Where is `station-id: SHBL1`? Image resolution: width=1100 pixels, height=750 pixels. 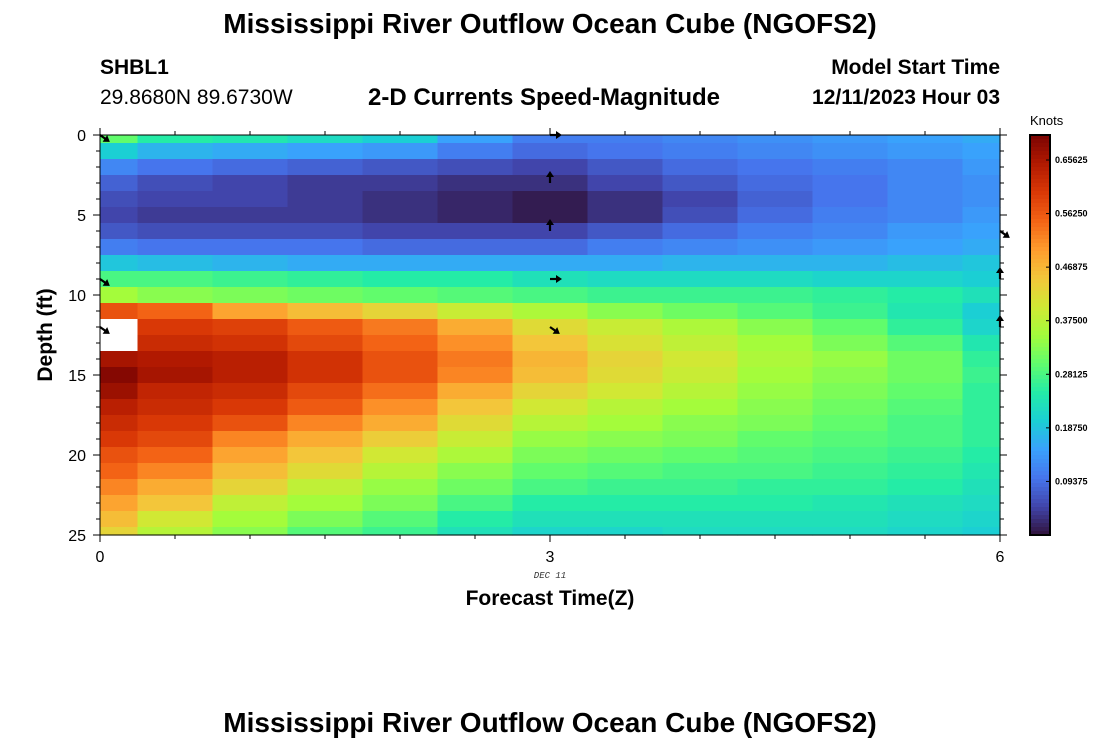
station-id: SHBL1 is located at coordinates (134, 67).